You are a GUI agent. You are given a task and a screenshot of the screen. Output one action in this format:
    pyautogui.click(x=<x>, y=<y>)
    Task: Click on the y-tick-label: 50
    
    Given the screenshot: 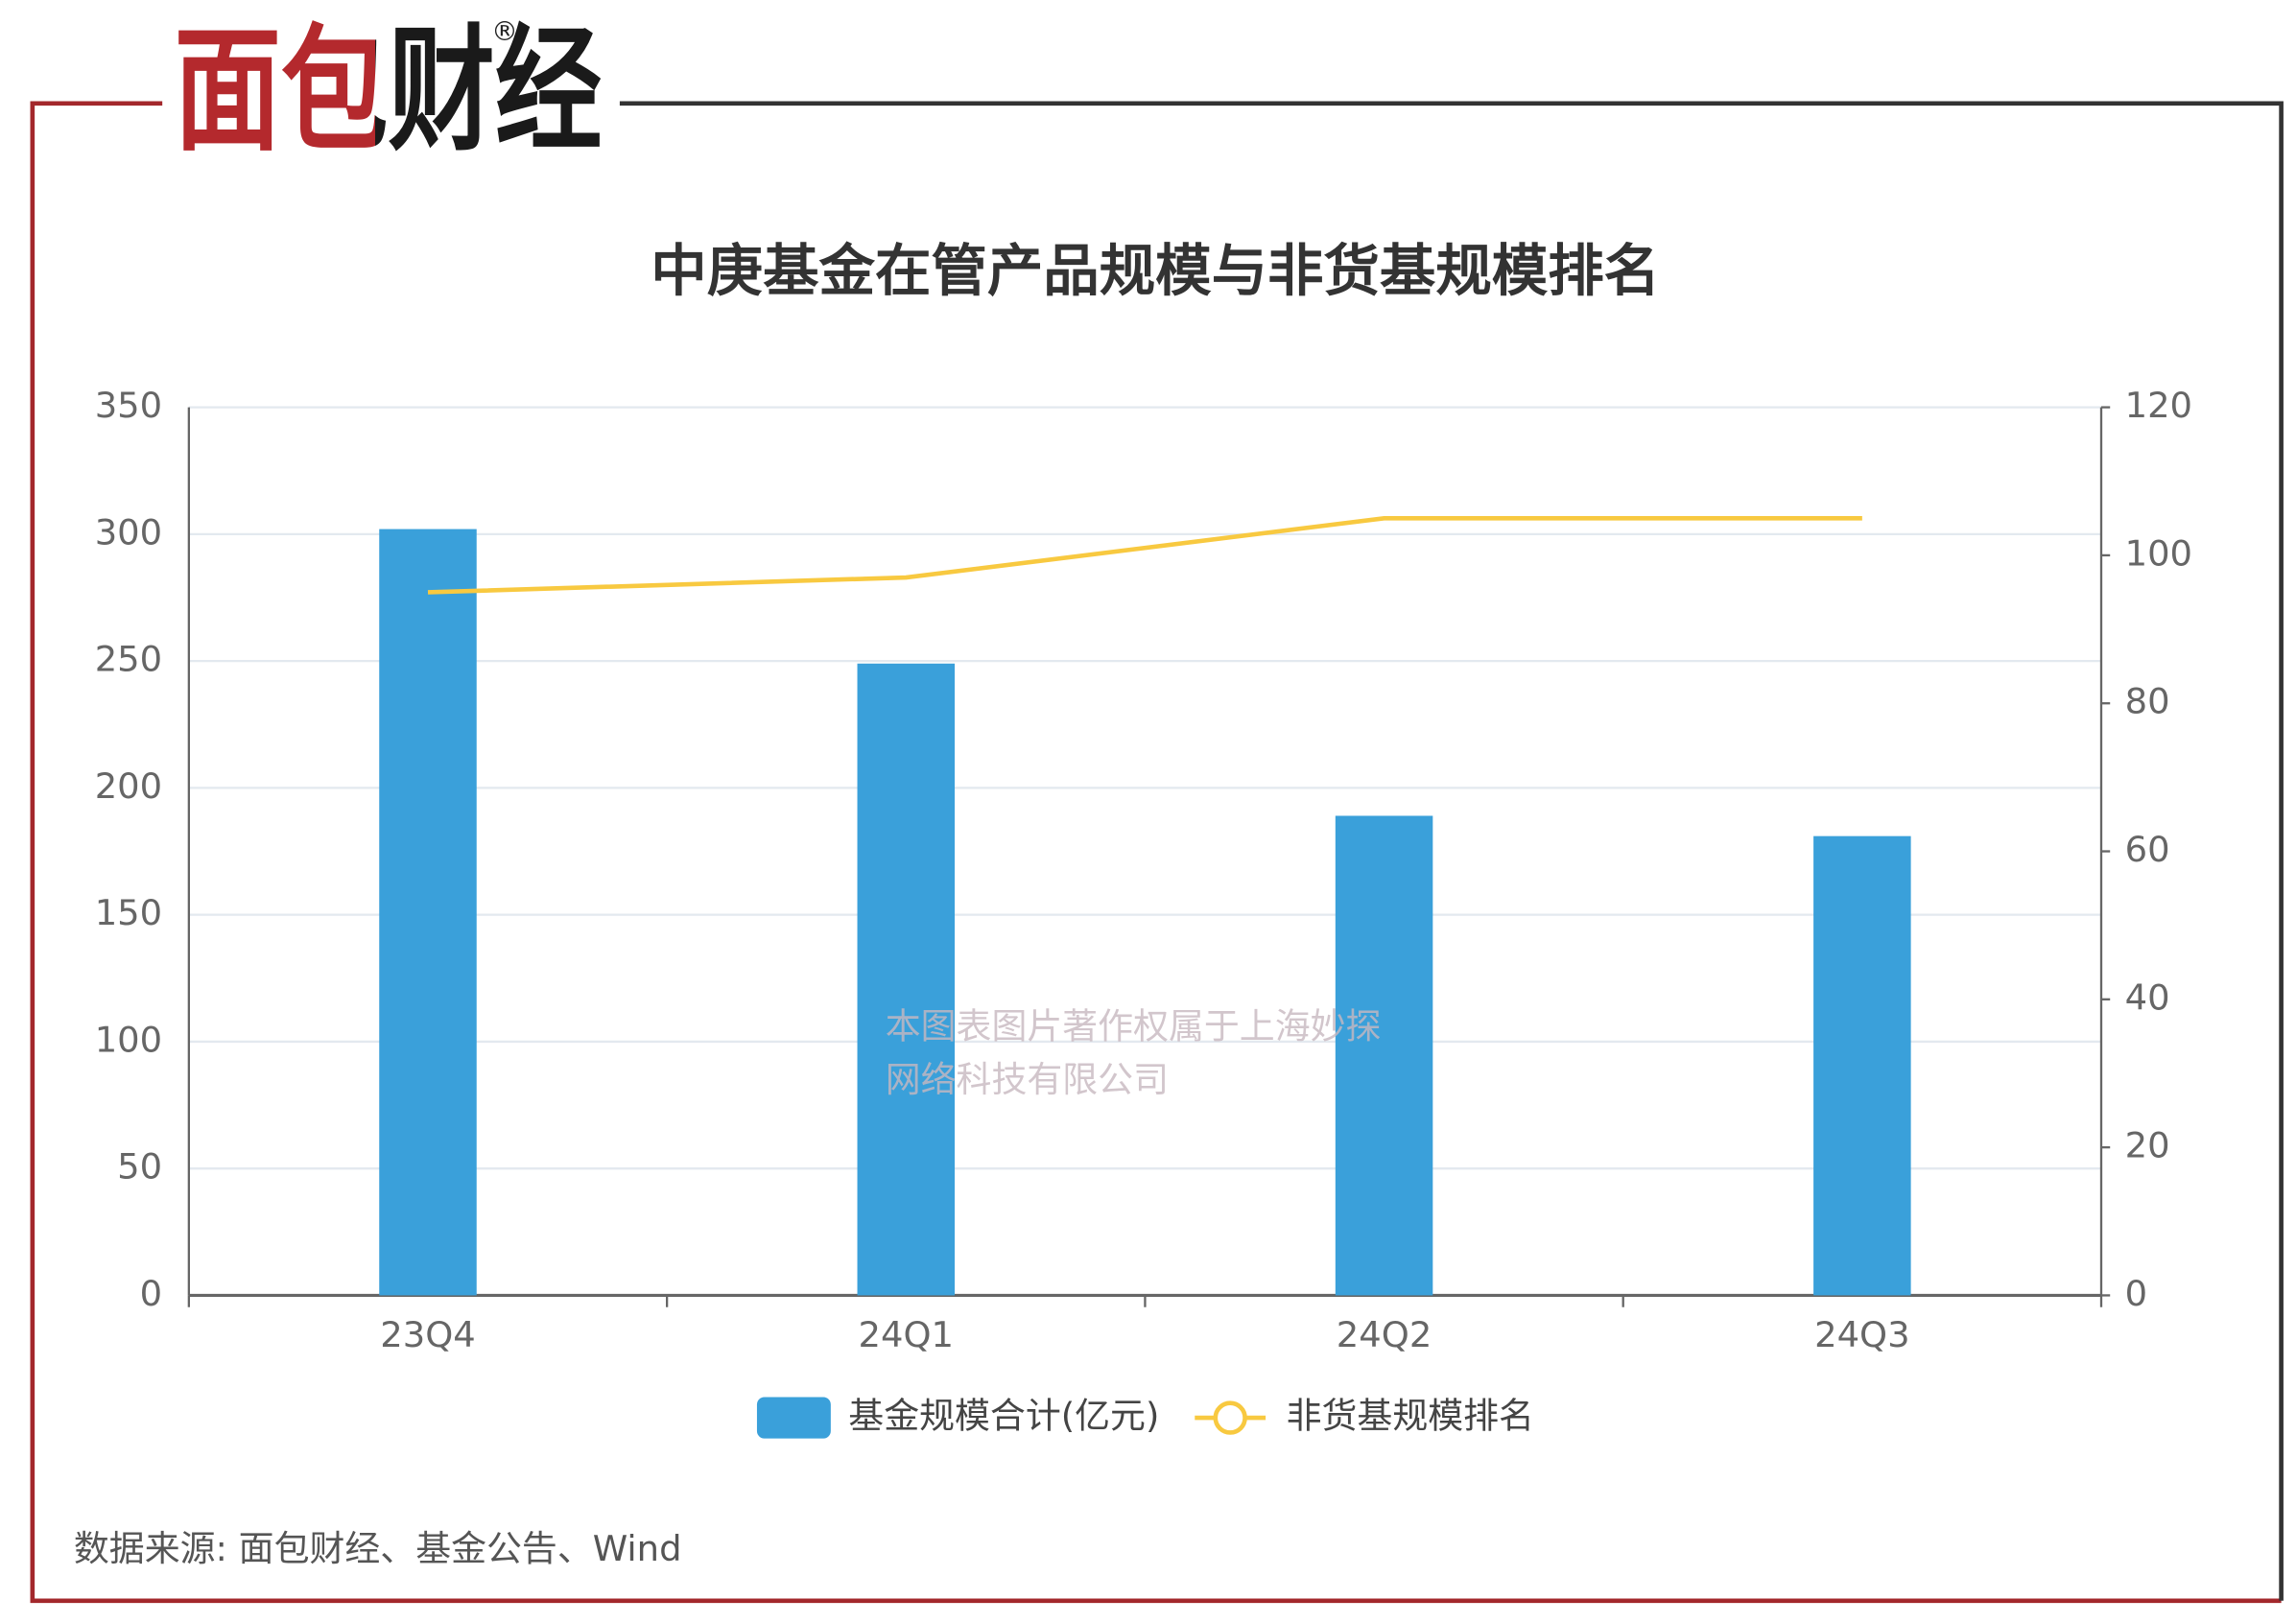 What is the action you would take?
    pyautogui.click(x=139, y=1167)
    